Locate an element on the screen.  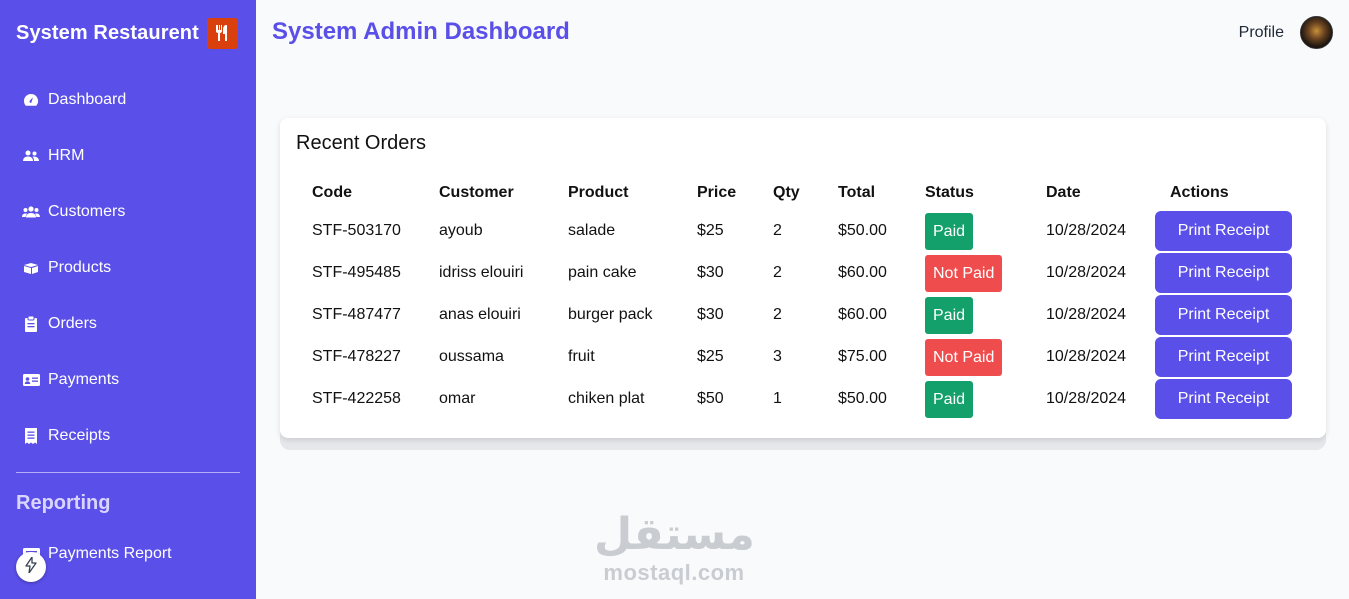
watermark-arabic: مستقل is located at coordinates (674, 534).